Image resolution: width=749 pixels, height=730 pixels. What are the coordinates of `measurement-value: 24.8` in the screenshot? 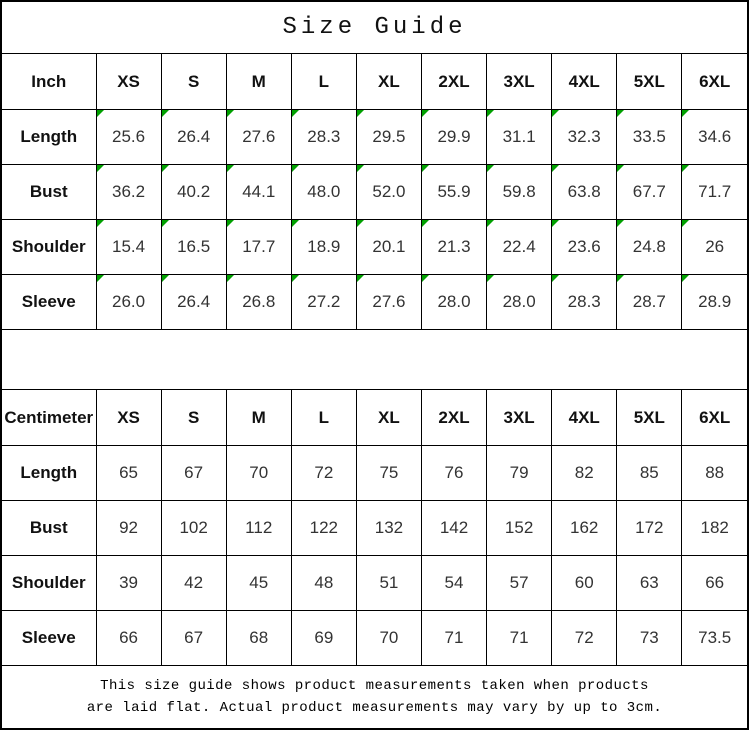 It's located at (649, 246).